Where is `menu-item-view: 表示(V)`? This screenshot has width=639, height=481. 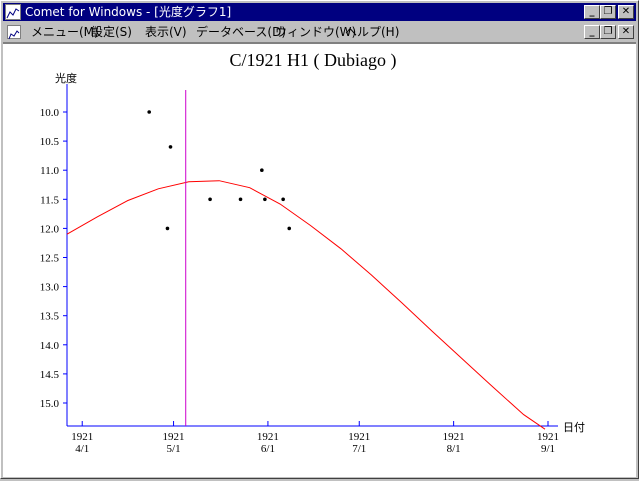 menu-item-view: 表示(V) is located at coordinates (166, 32).